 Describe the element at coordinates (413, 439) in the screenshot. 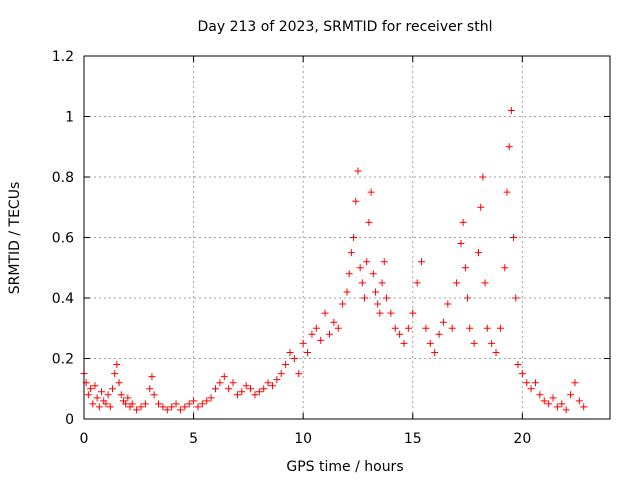

I see `x-tick-label: 15` at that location.